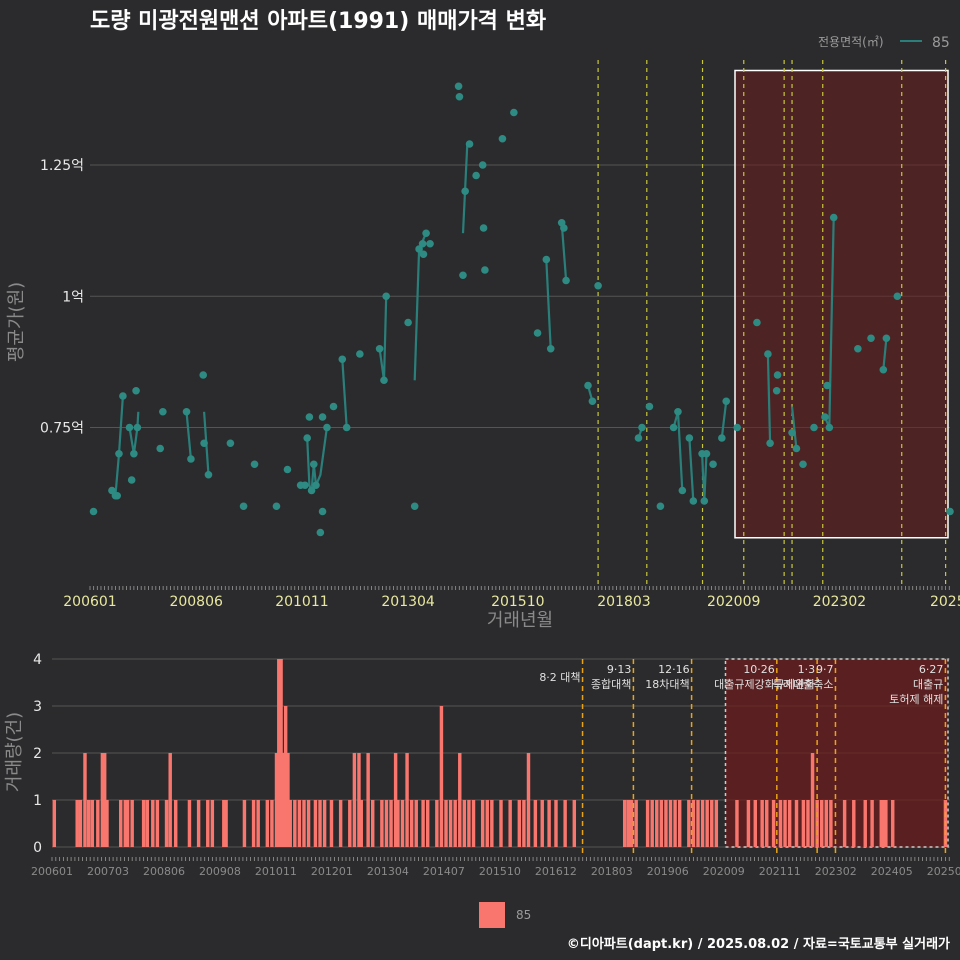 The height and width of the screenshot is (960, 960). What do you see at coordinates (851, 42) in the screenshot?
I see `legend-label: 전용면적(㎡)` at bounding box center [851, 42].